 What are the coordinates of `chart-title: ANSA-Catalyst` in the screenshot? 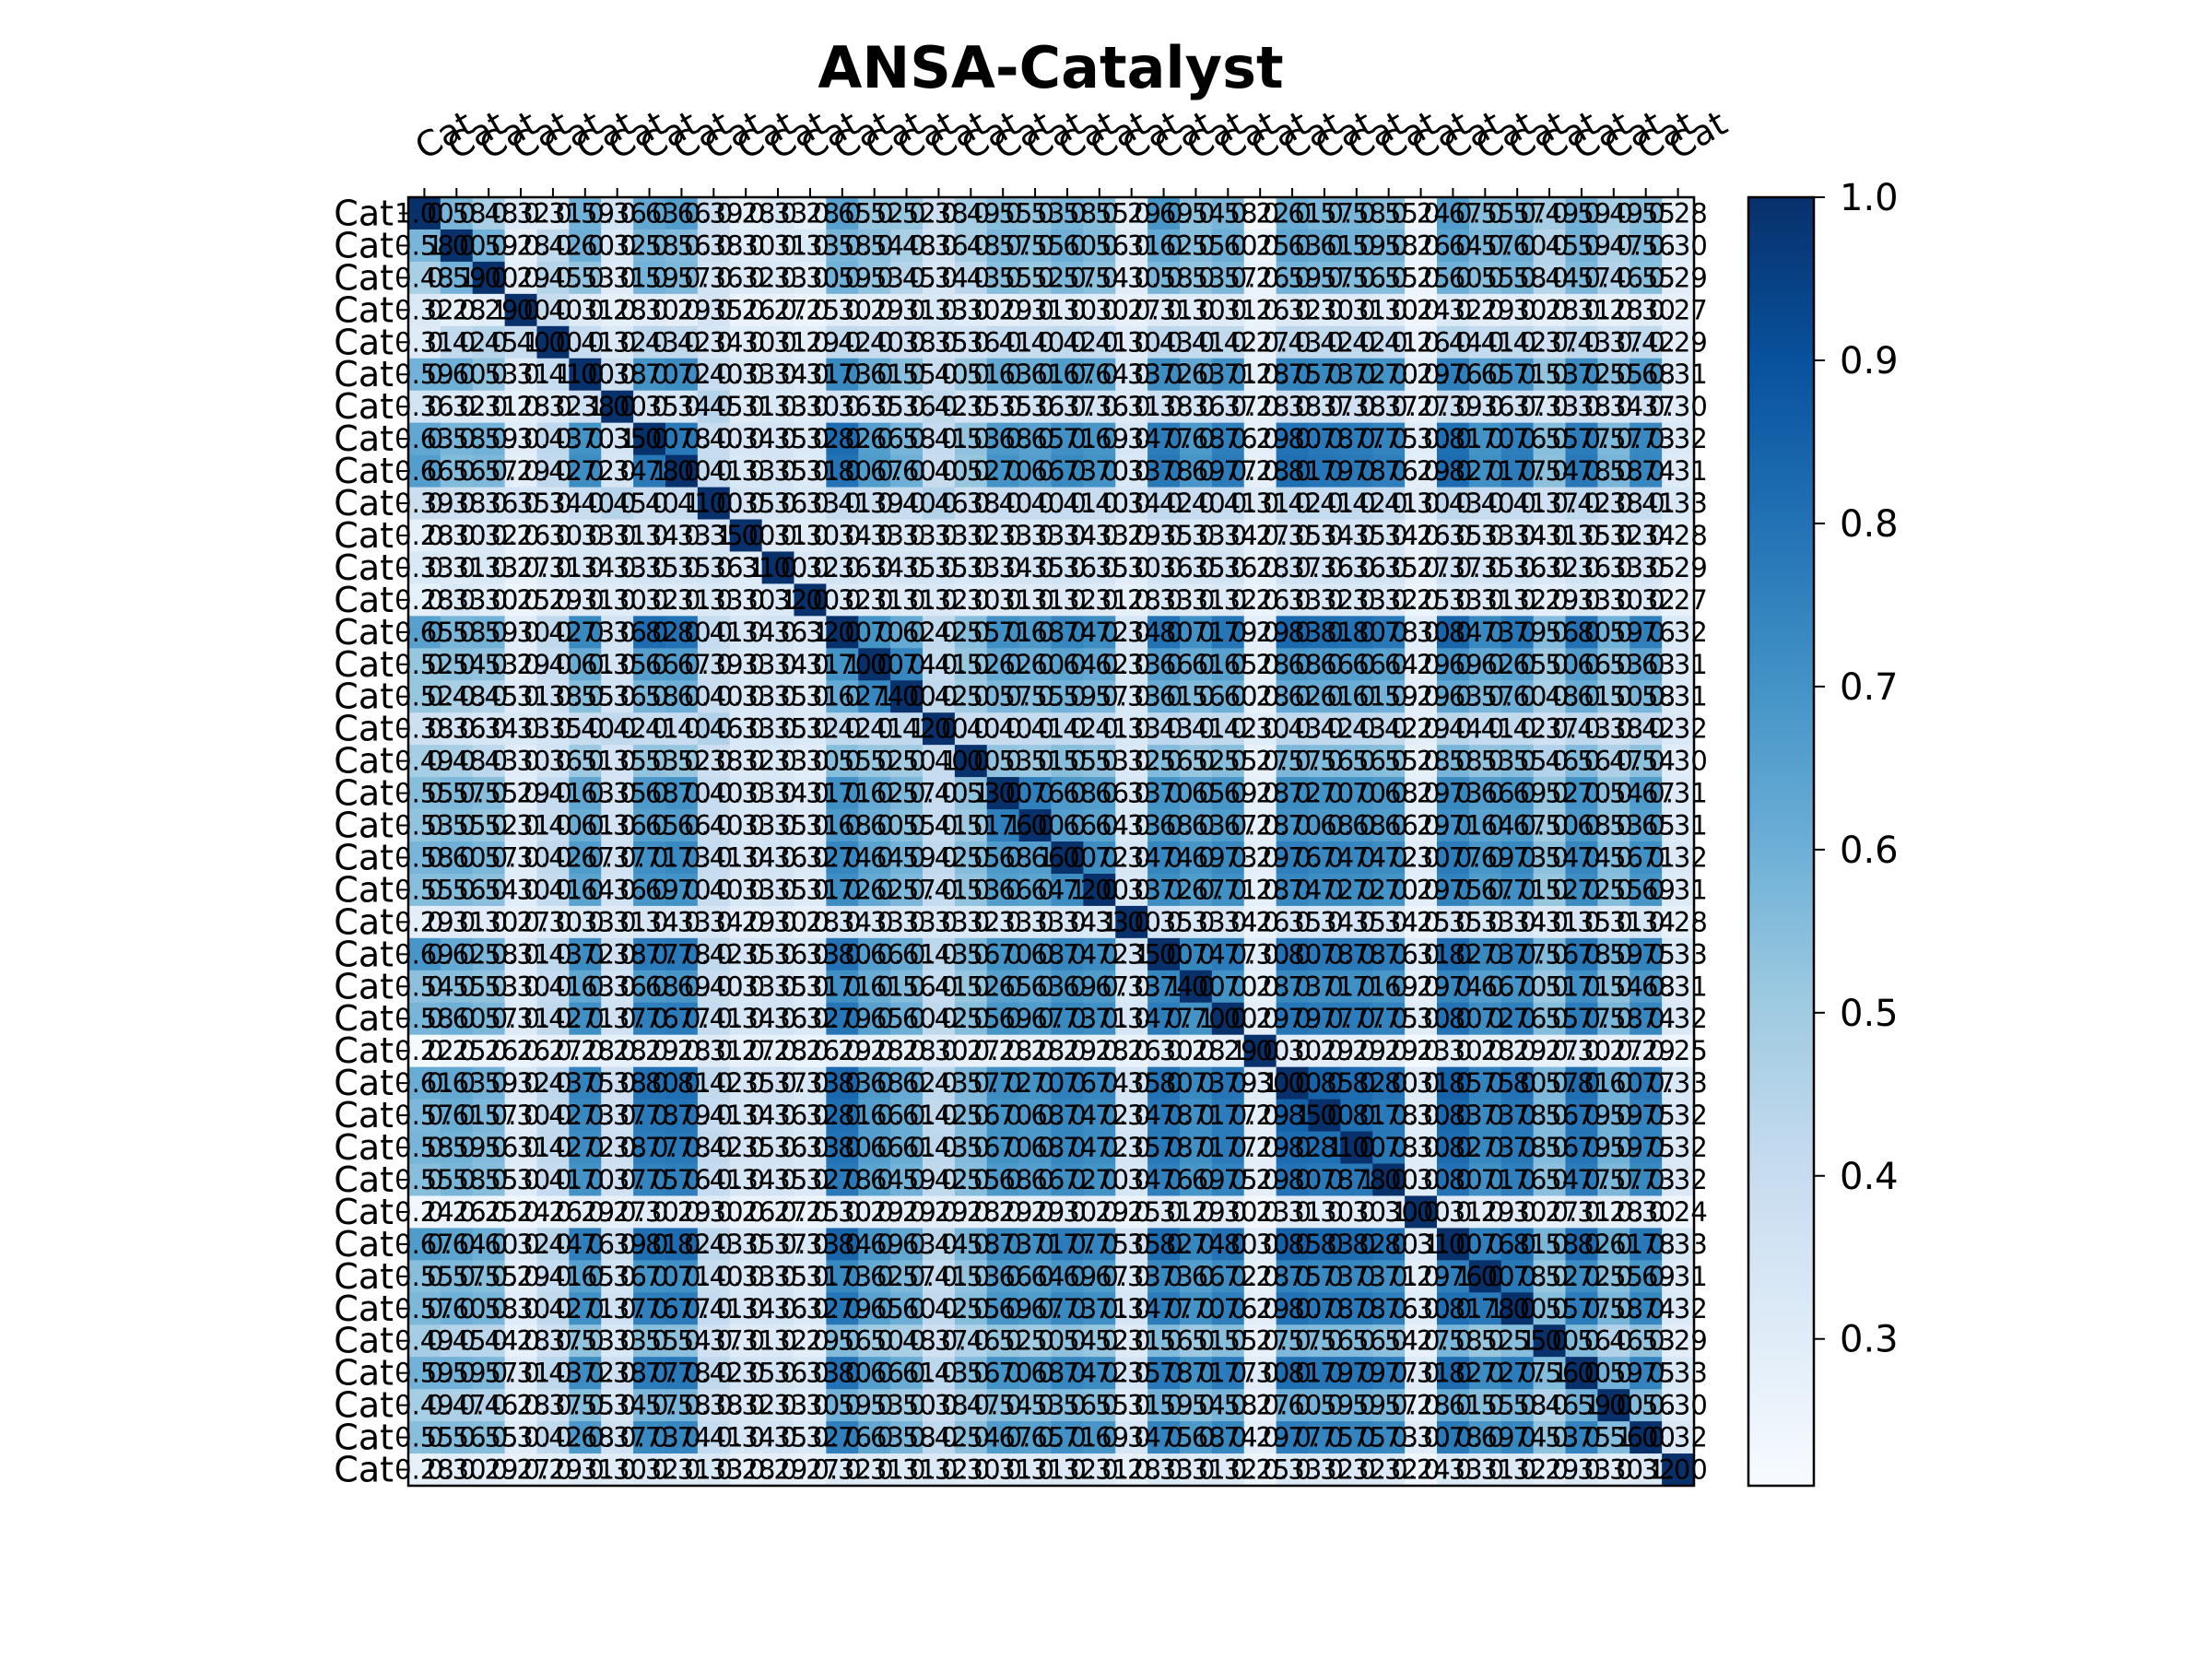 It's located at (1050, 67).